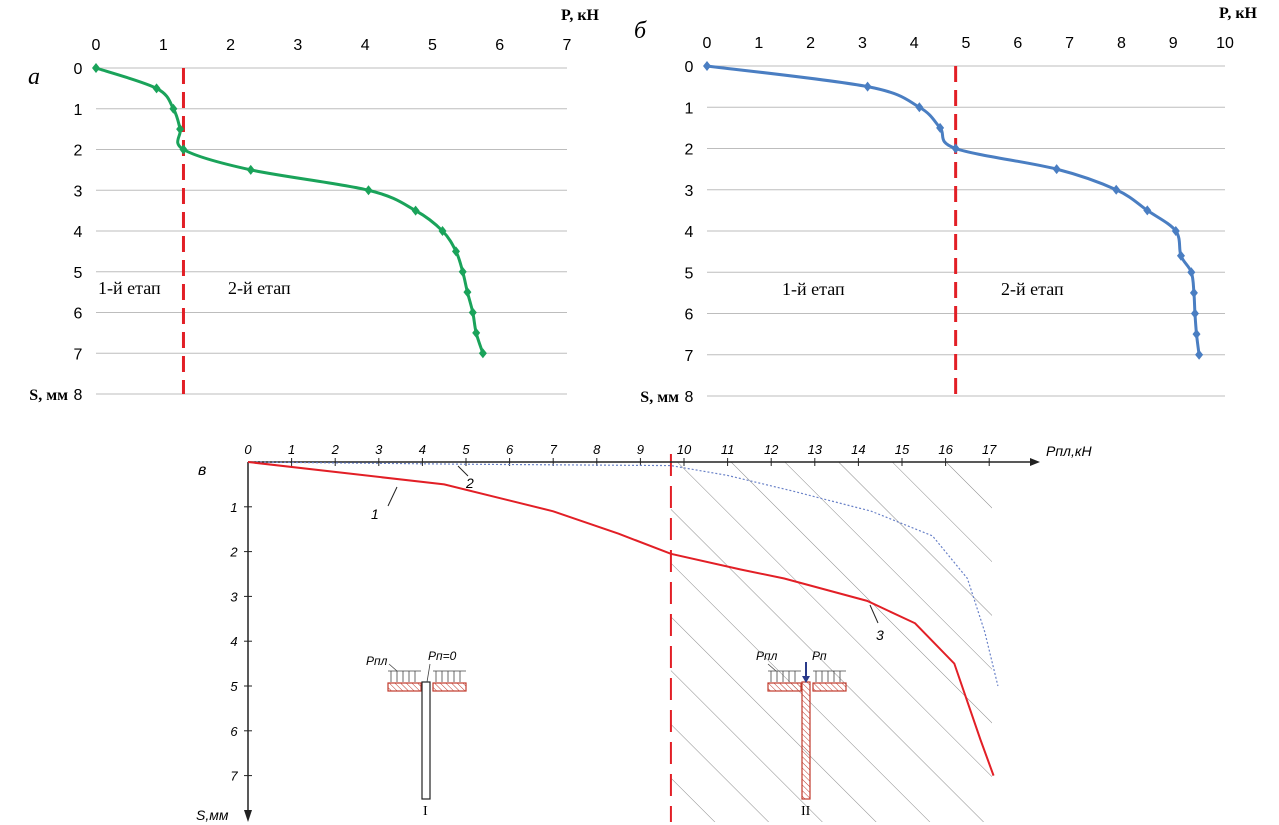  I want to click on x-tick-label: 3, so click(297, 45).